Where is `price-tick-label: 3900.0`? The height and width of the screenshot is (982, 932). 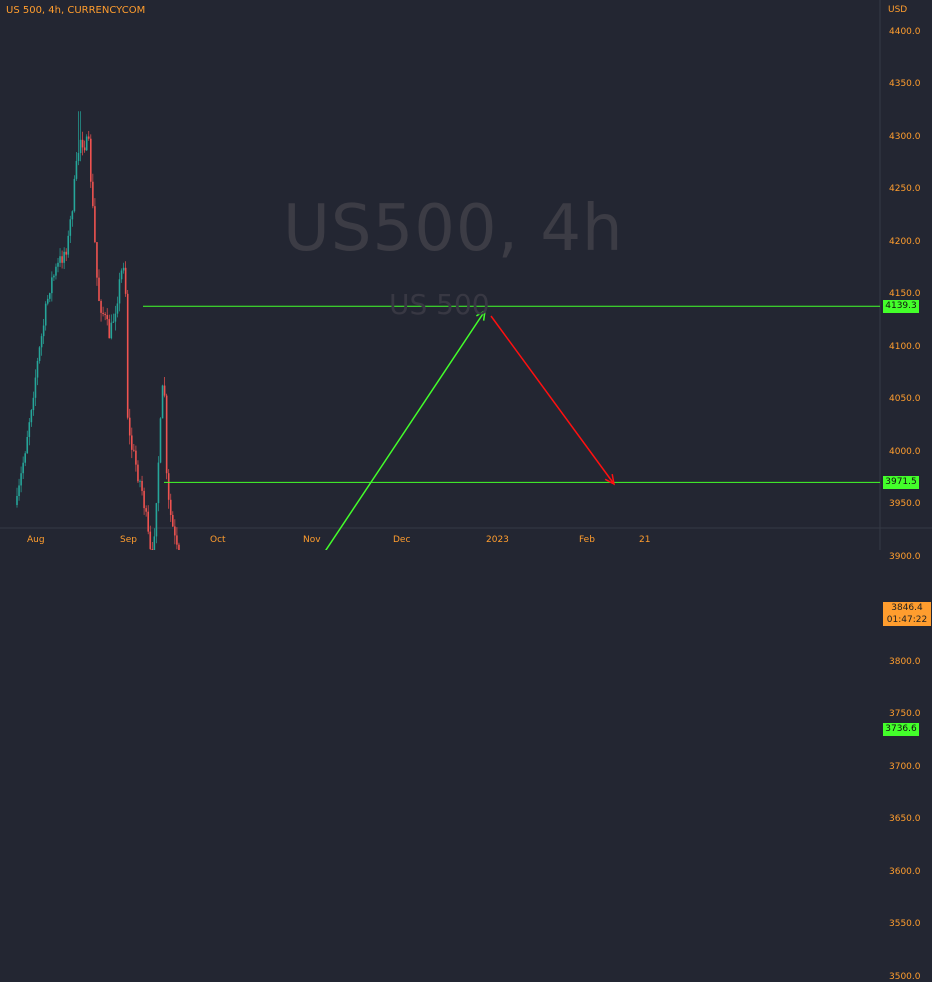
price-tick-label: 3900.0 is located at coordinates (905, 556).